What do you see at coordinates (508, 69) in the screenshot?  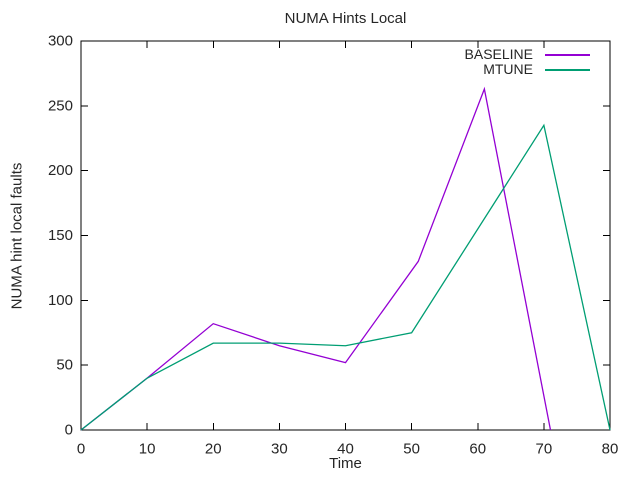 I see `legend-label-mtune: MTUNE` at bounding box center [508, 69].